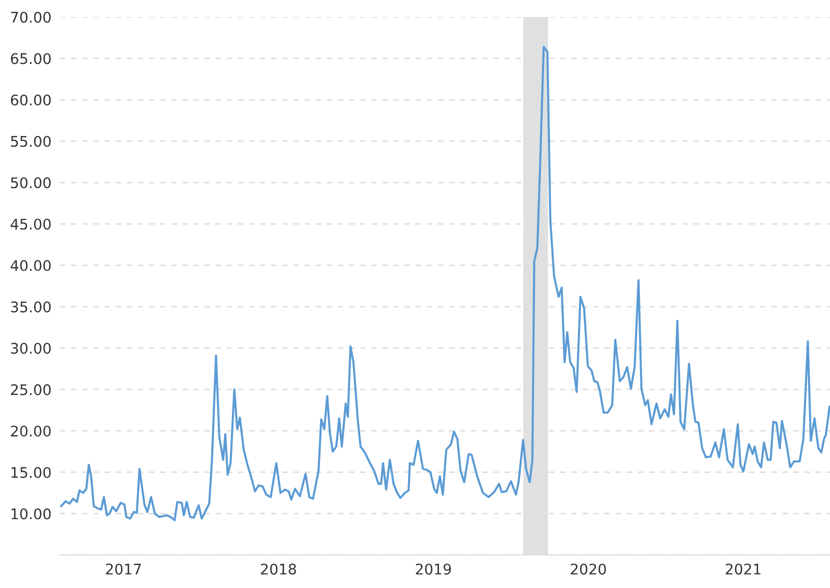 This screenshot has width=830, height=588. Describe the element at coordinates (30, 390) in the screenshot. I see `y-tick-label: 25.00` at that location.